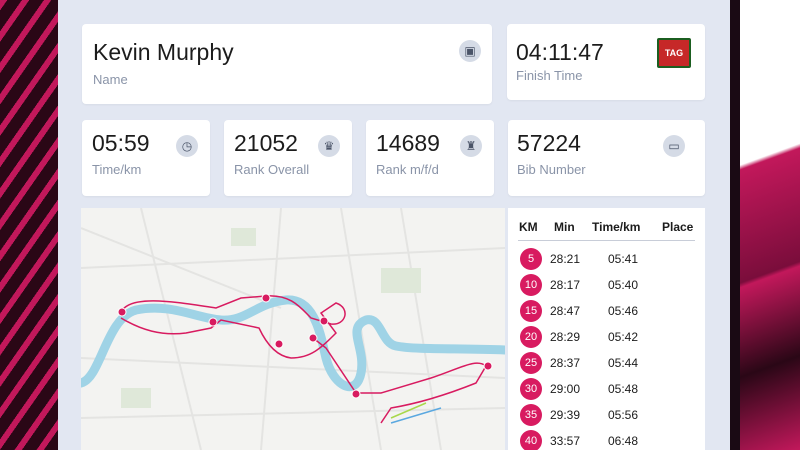 This screenshot has height=450, width=800. What do you see at coordinates (606, 62) in the screenshot?
I see `finish-time-card: 04:11:47 Finish Time TAG` at bounding box center [606, 62].